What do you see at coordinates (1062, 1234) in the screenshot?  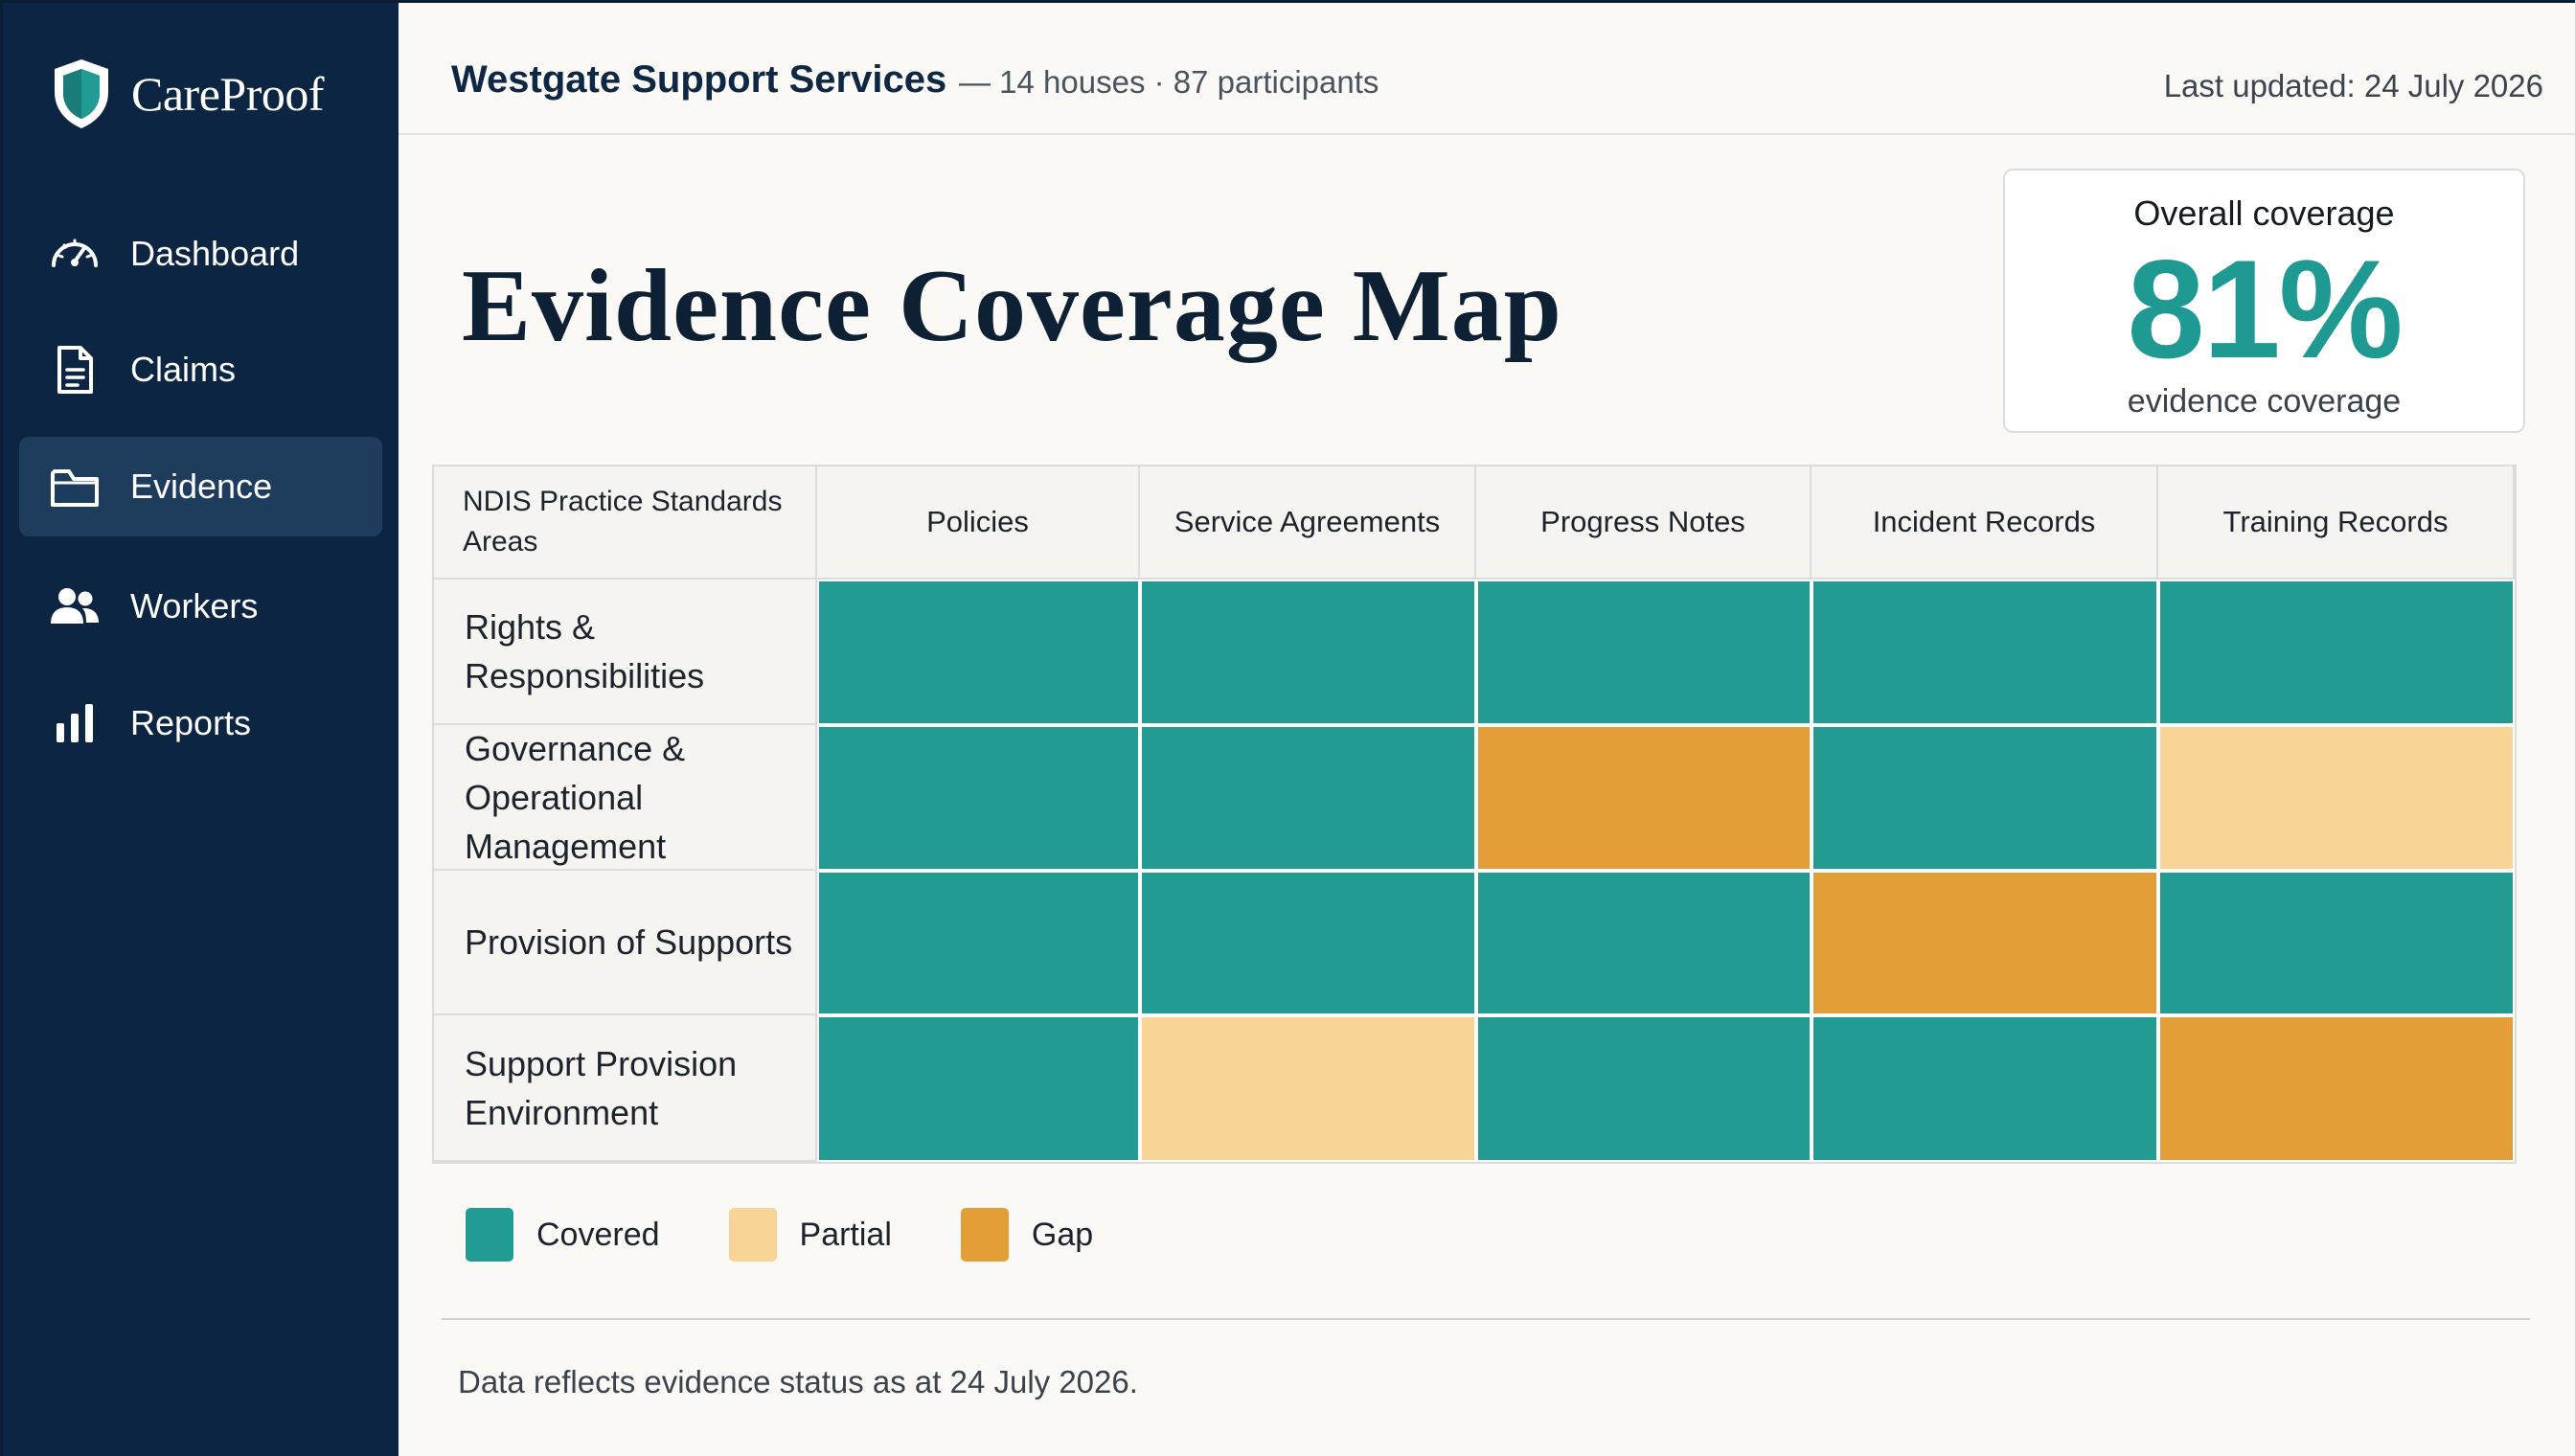 I see `legend-label: Gap` at bounding box center [1062, 1234].